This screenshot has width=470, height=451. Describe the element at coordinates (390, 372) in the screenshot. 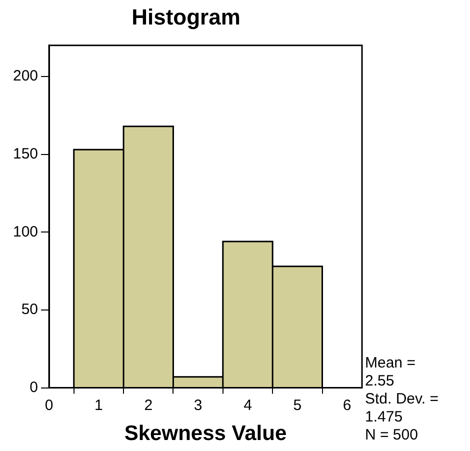

I see `text: Mean = 2.55` at that location.